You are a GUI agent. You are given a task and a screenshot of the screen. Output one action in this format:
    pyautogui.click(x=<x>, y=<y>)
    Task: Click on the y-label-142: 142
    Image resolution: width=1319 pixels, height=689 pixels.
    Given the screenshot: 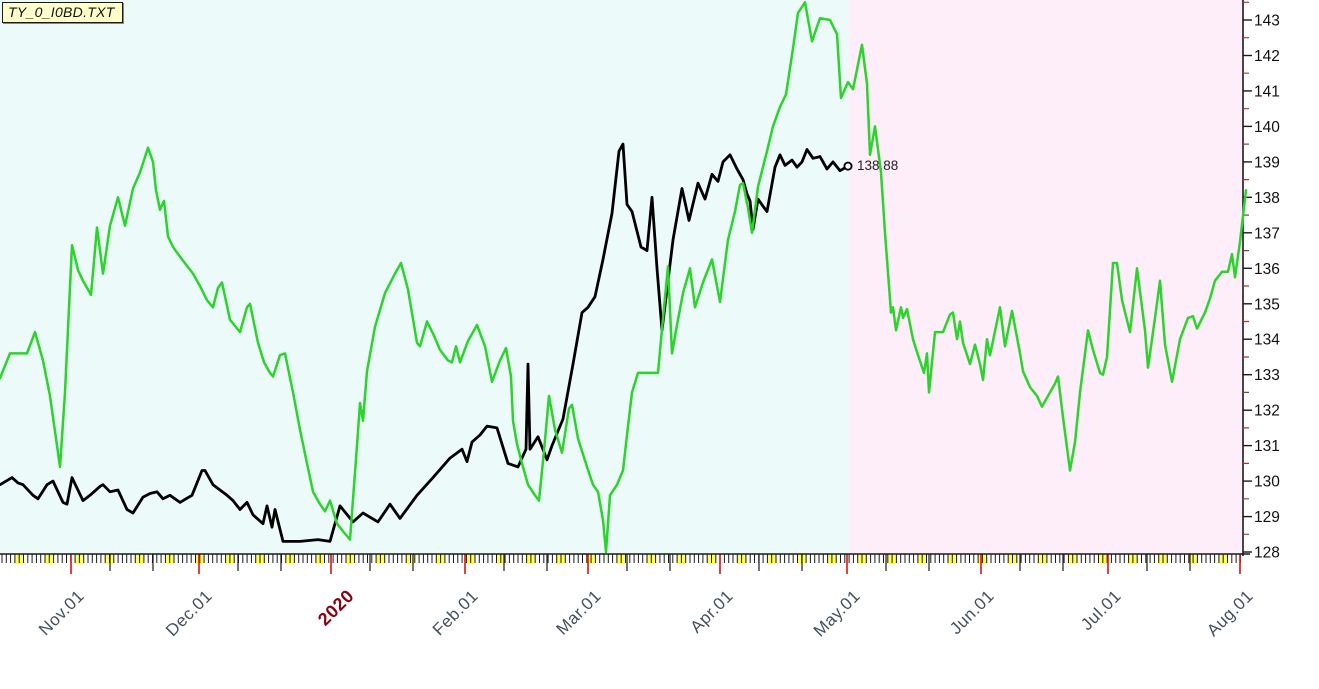 What is the action you would take?
    pyautogui.click(x=1267, y=56)
    